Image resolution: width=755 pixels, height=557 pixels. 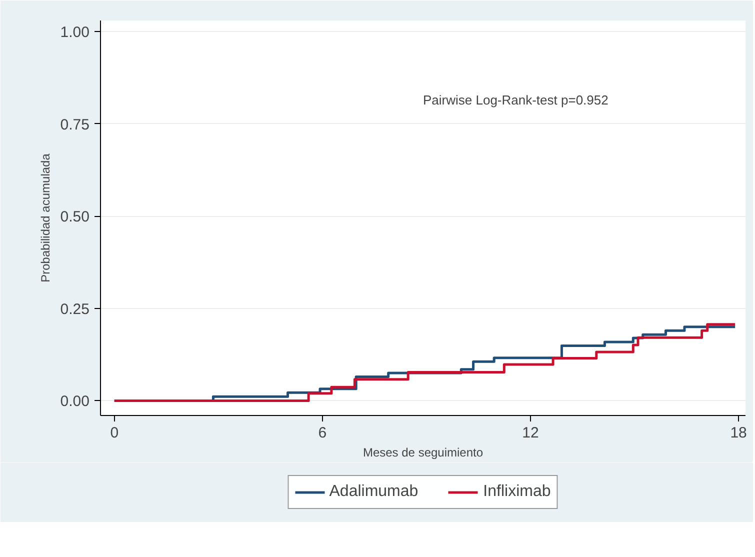 What do you see at coordinates (75, 309) in the screenshot?
I see `y-tick-label: 0.25` at bounding box center [75, 309].